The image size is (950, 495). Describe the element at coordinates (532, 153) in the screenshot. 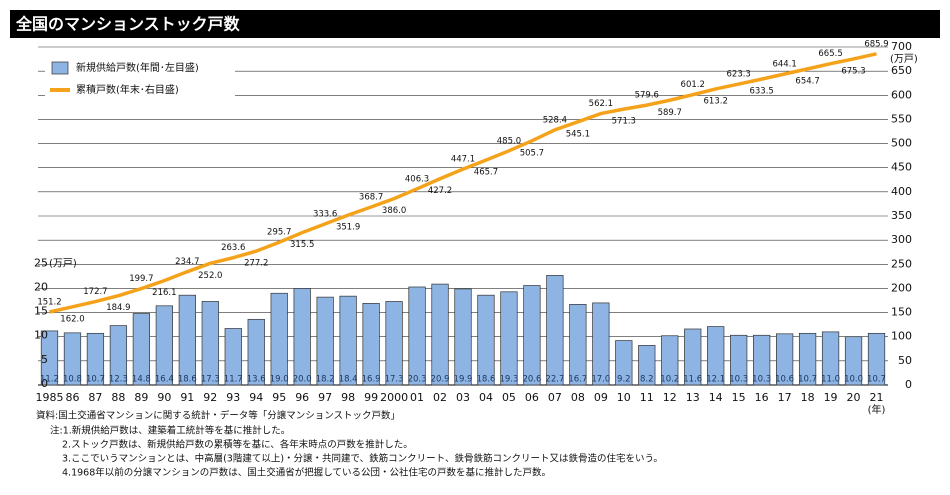

I see `line-value-label: 505.7` at that location.